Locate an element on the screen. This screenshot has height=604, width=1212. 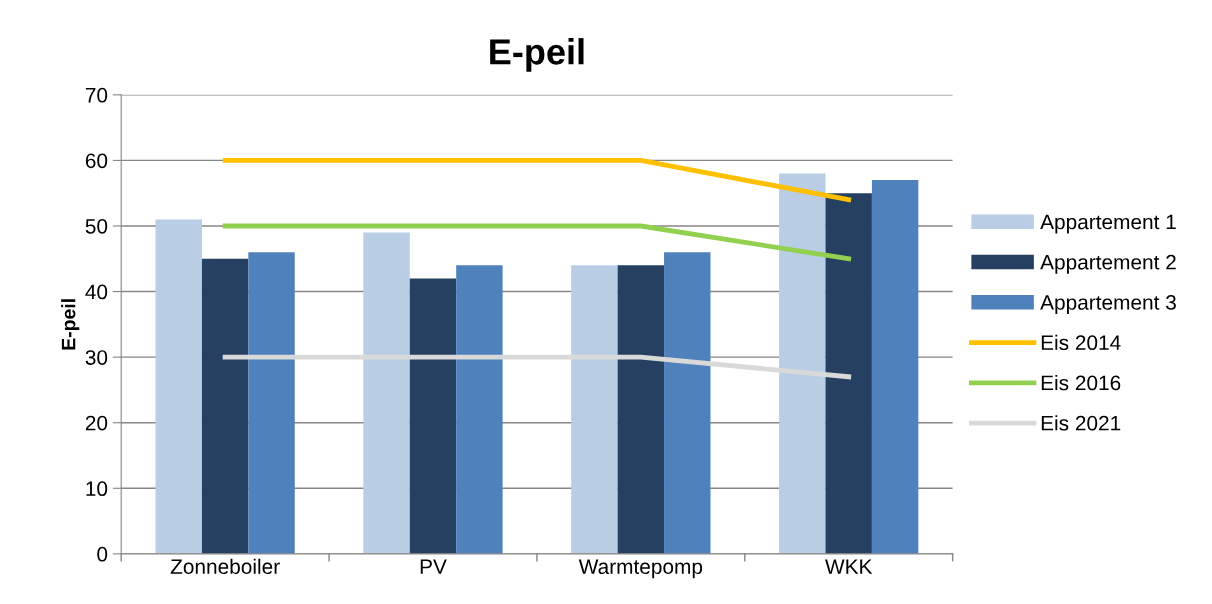
x-tick-label: WKK is located at coordinates (849, 566).